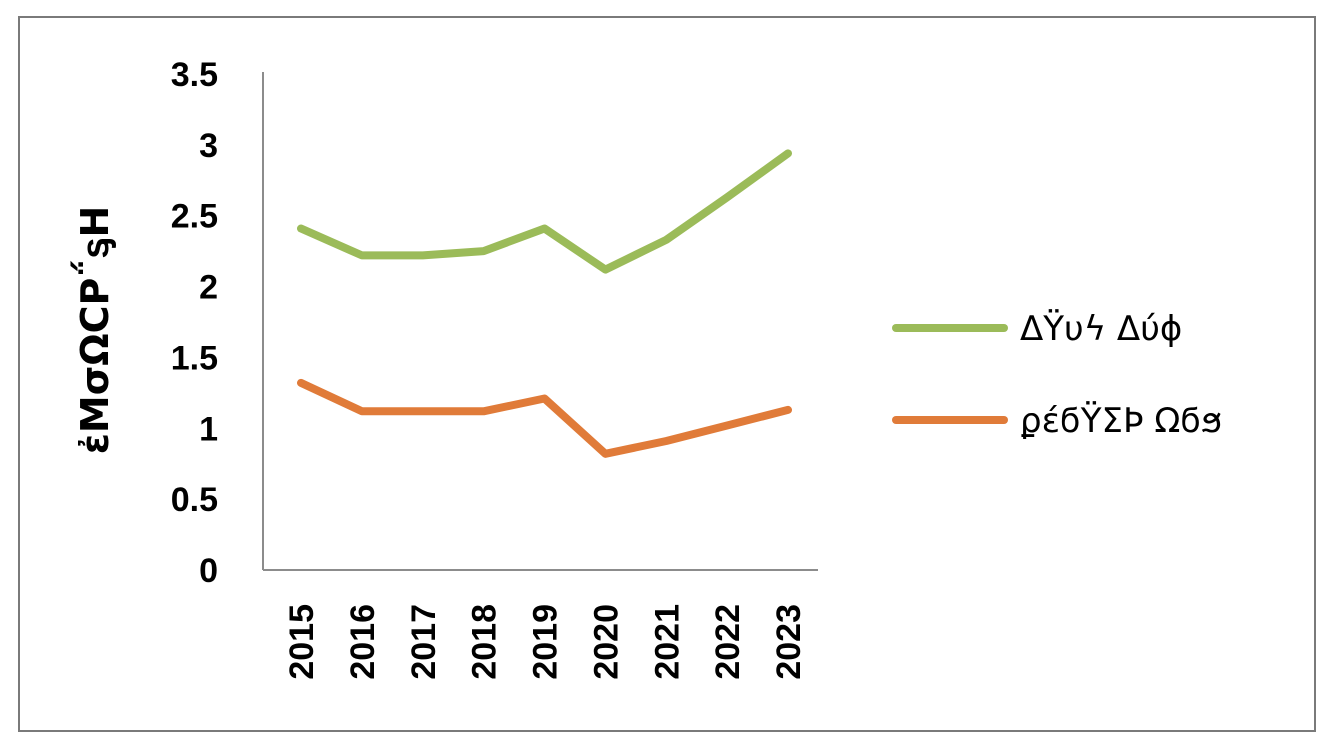 This screenshot has height=749, width=1335. What do you see at coordinates (208, 288) in the screenshot?
I see `y-tick-label: 2` at bounding box center [208, 288].